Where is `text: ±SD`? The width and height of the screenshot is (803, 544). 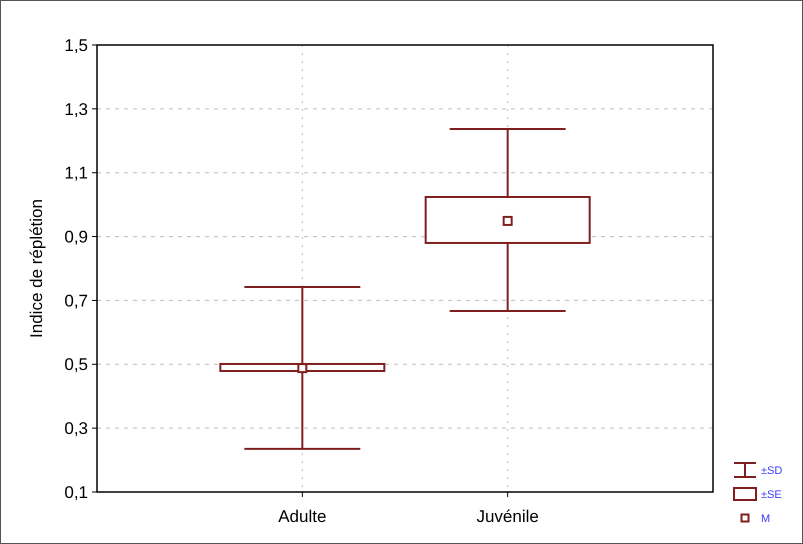
text: ±SD is located at coordinates (771, 470).